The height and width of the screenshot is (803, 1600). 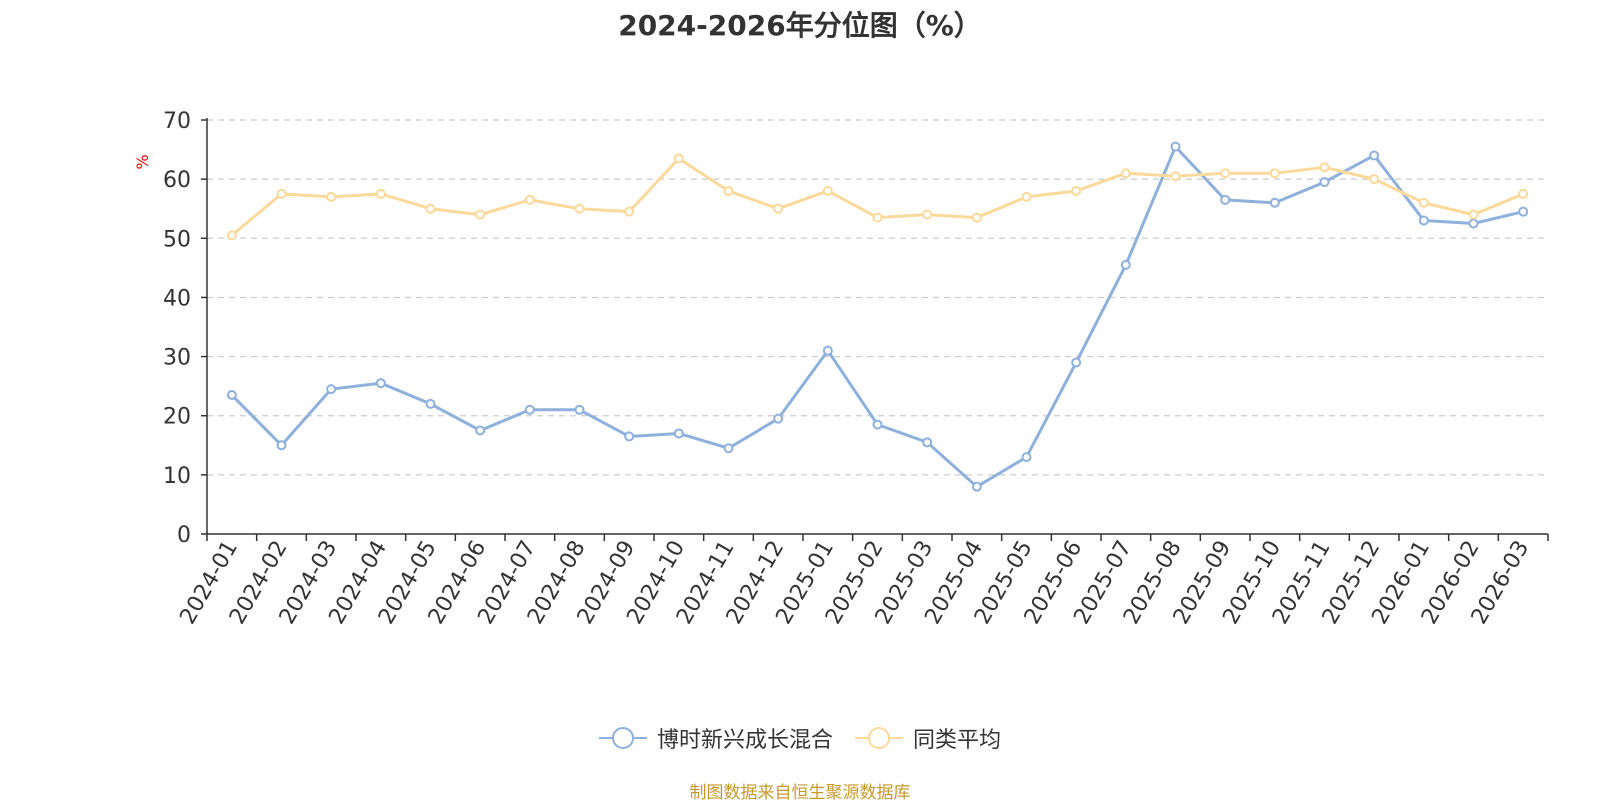 I want to click on legend-item-series-1: 博时新兴成长混合, so click(x=715, y=738).